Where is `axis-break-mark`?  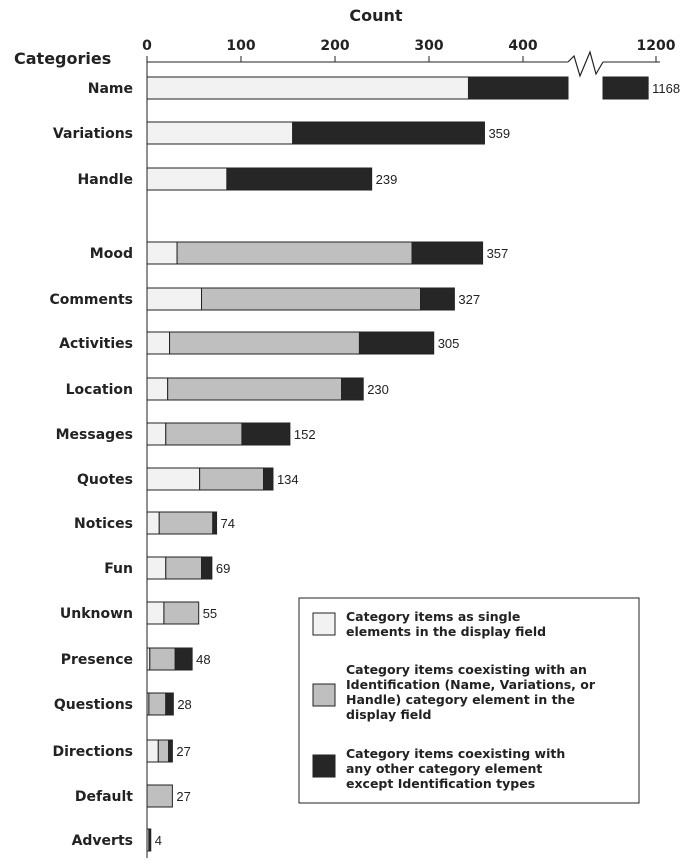 axis-break-mark is located at coordinates (585, 64).